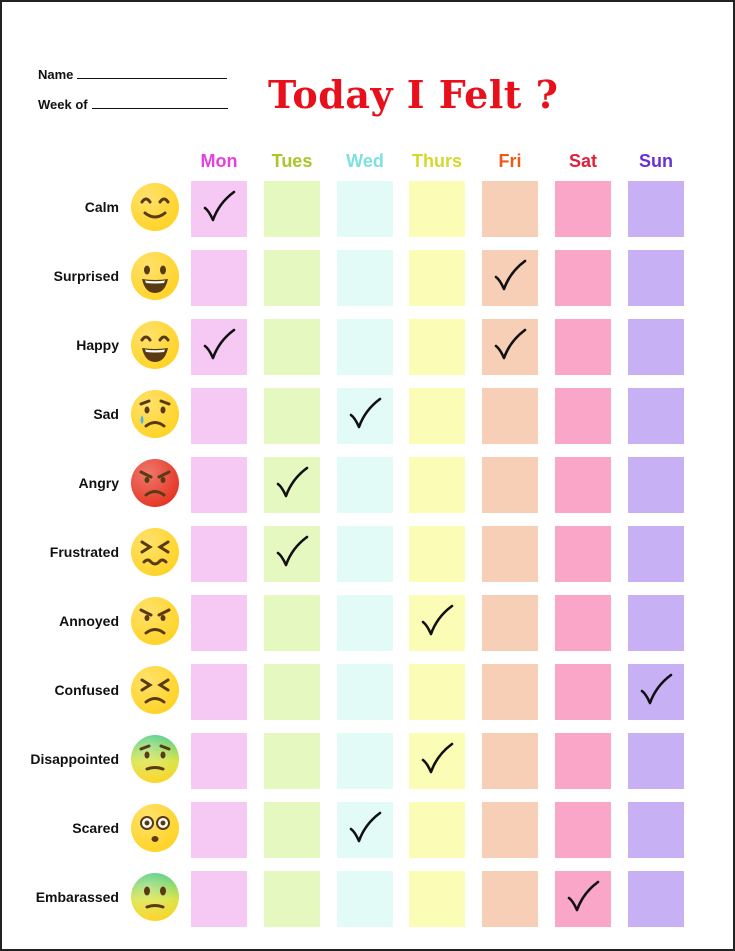  What do you see at coordinates (365, 899) in the screenshot?
I see `cell-embarassed-wed` at bounding box center [365, 899].